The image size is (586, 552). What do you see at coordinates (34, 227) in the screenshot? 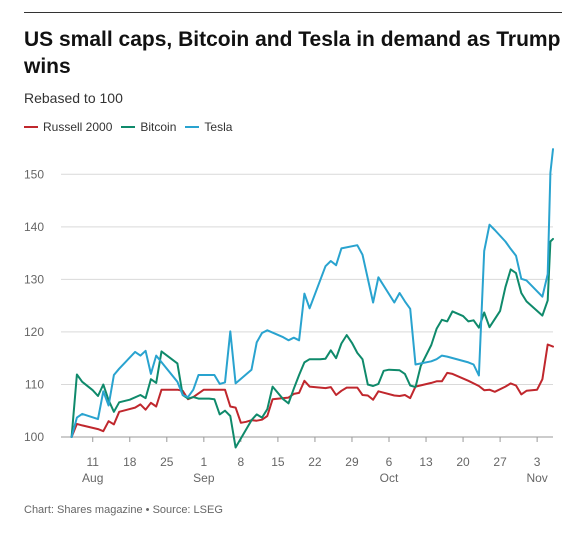
I see `y-tick-label: 140` at bounding box center [34, 227].